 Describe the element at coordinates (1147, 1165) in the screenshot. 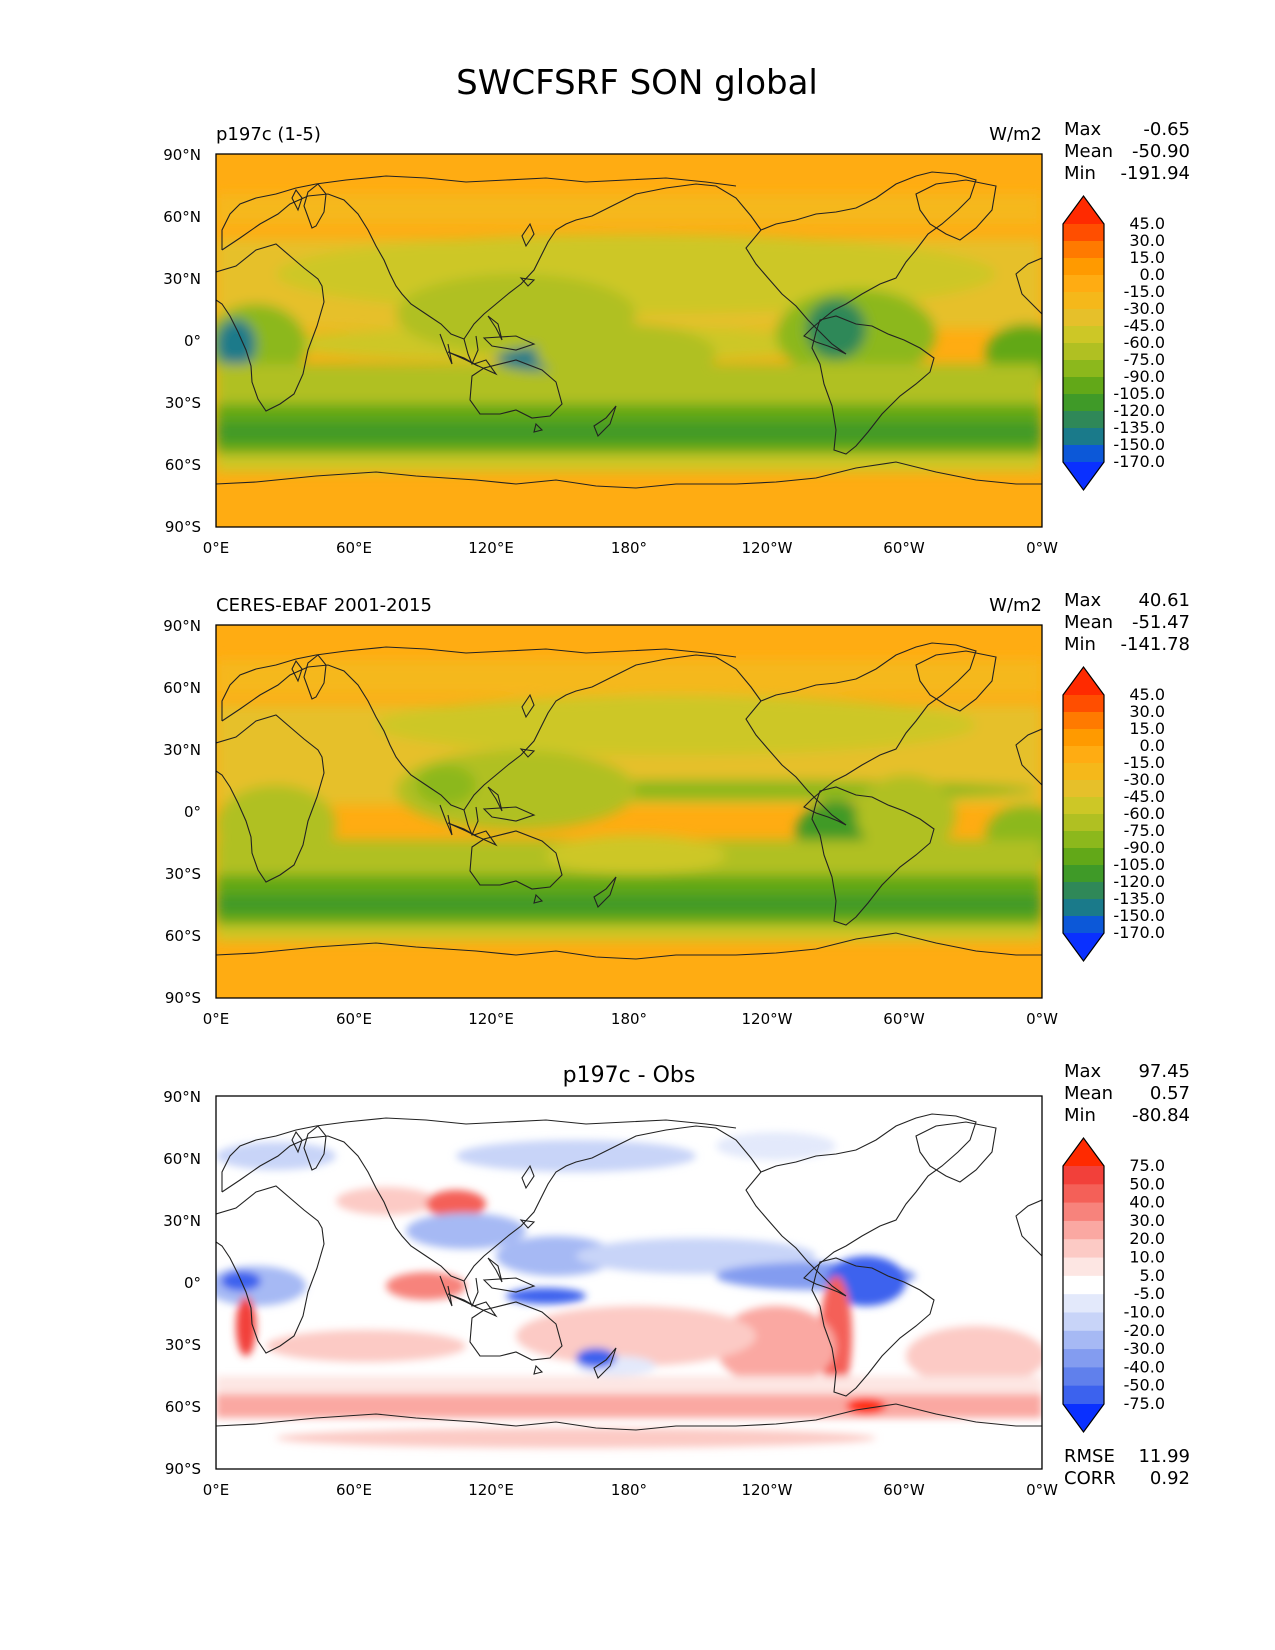

I see `colorbar-level: 75.0` at that location.